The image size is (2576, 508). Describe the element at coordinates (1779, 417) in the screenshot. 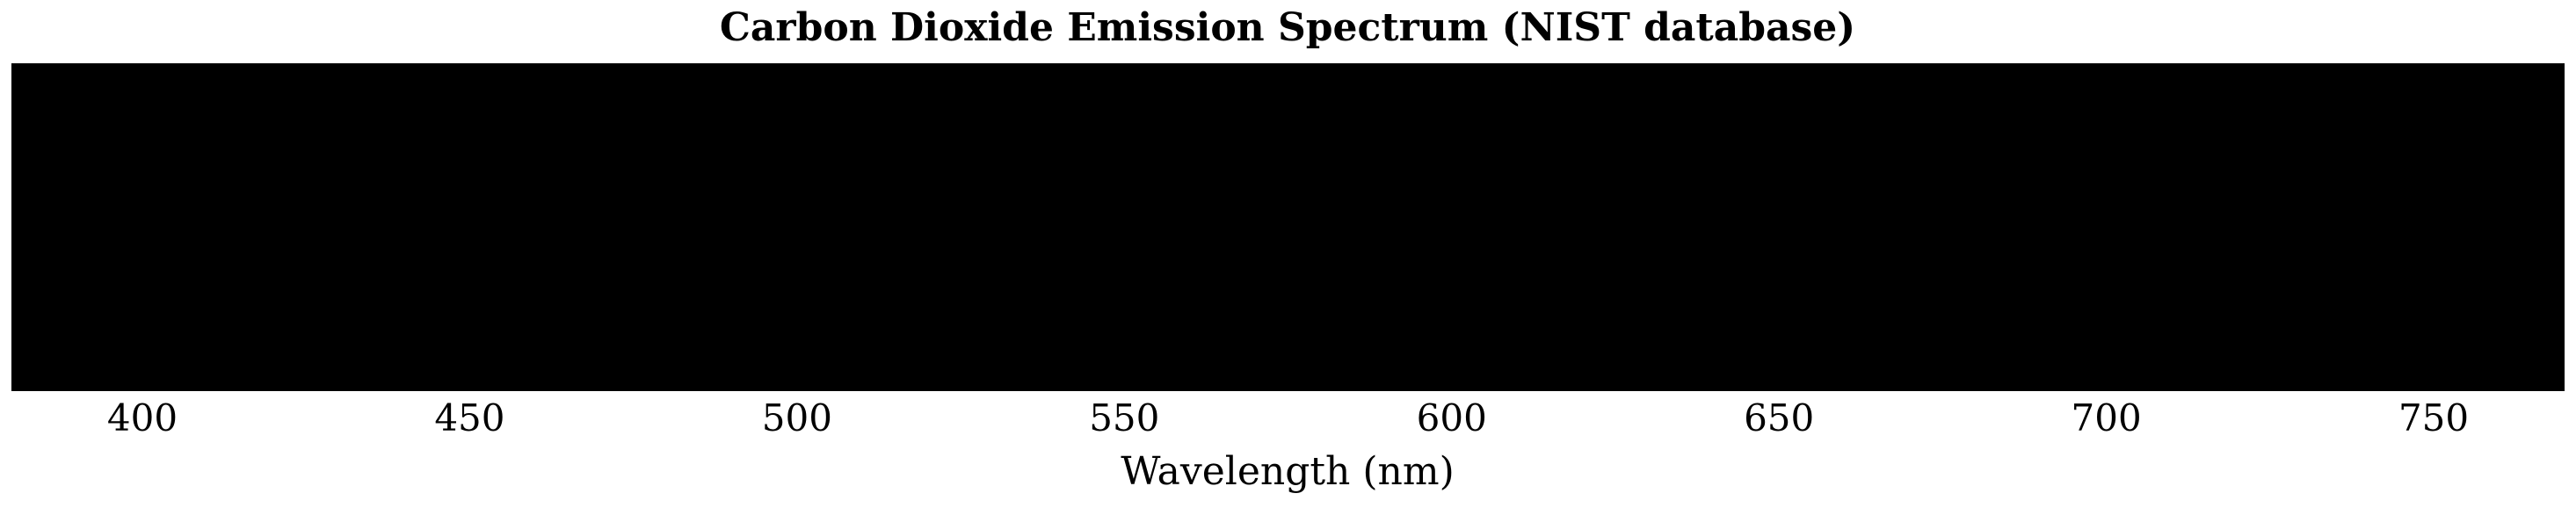

I see `x-tick-label-650: 650` at that location.